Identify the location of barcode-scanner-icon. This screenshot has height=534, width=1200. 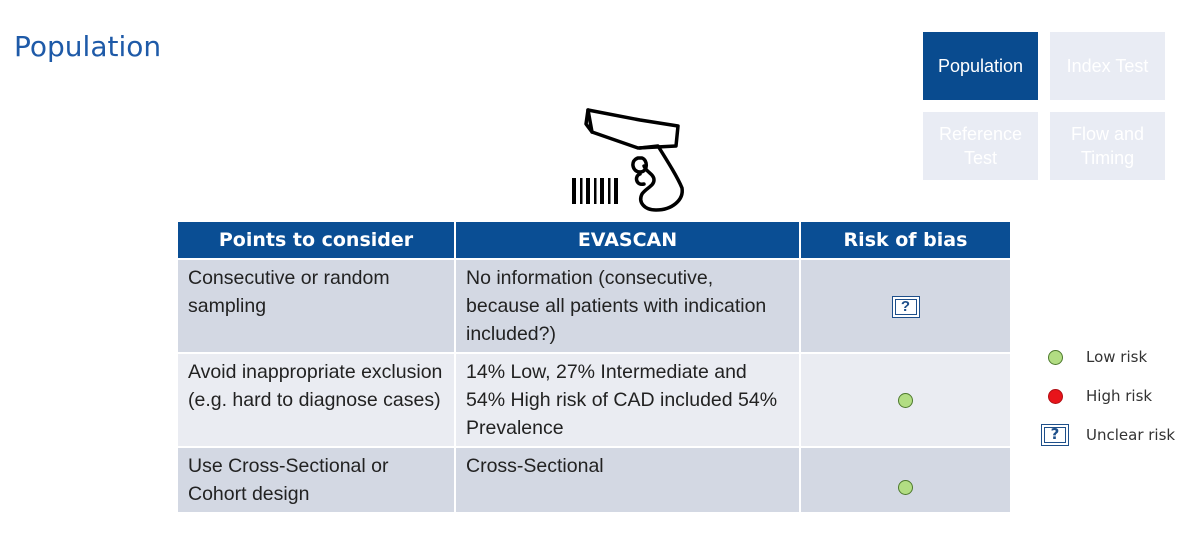
(628, 160).